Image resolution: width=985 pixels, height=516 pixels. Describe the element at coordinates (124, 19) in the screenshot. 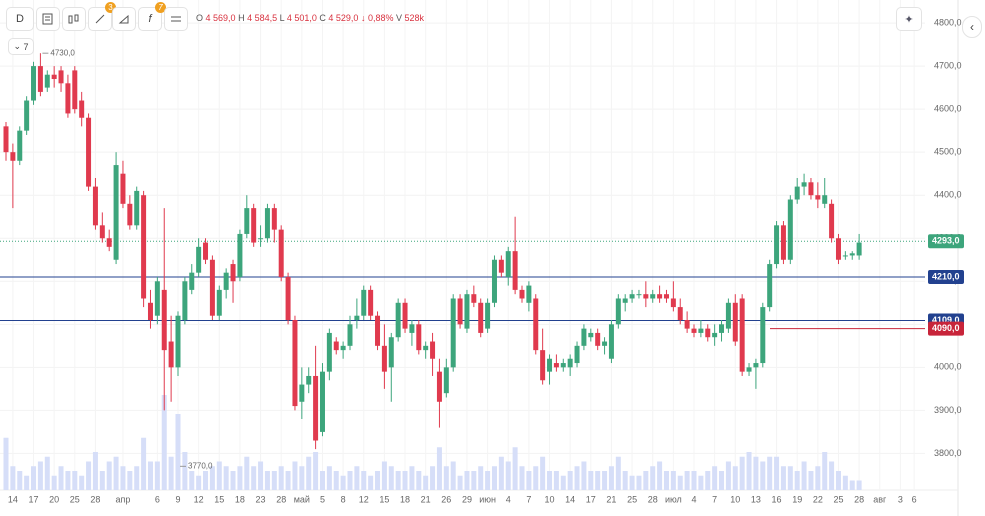

I see `ruler-button` at that location.